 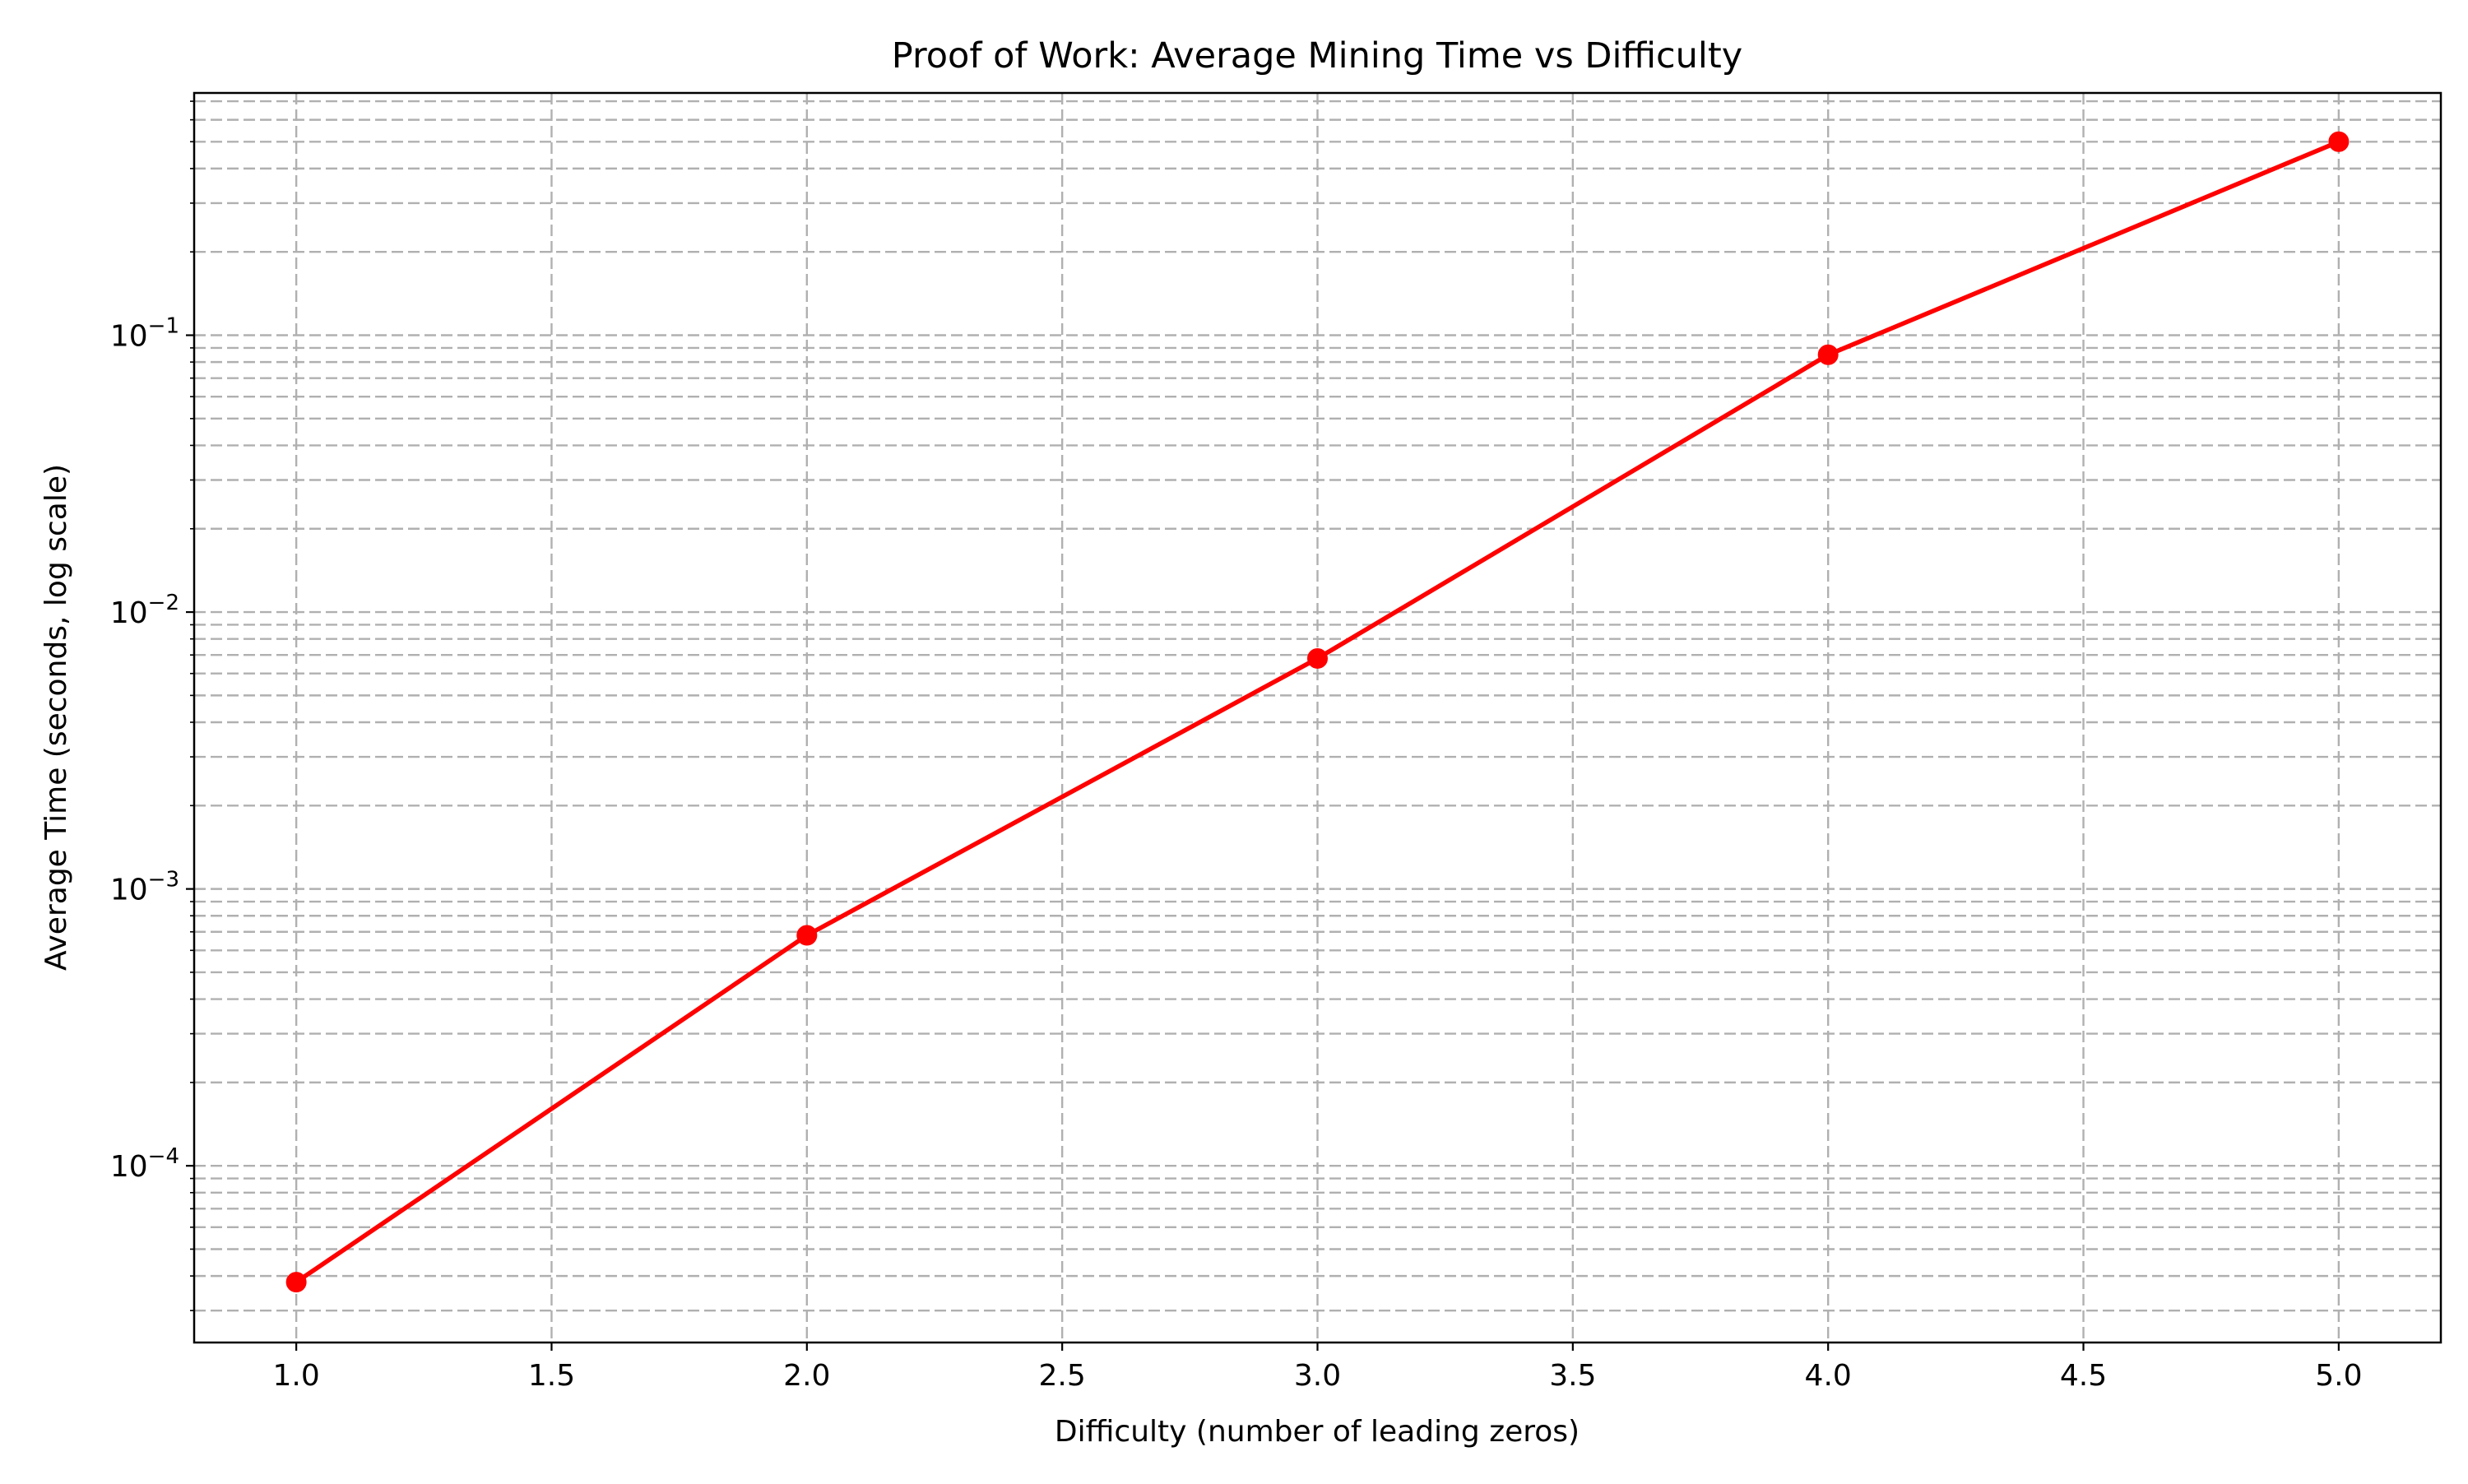 What do you see at coordinates (1062, 1376) in the screenshot?
I see `x-tick-label: 2.5` at bounding box center [1062, 1376].